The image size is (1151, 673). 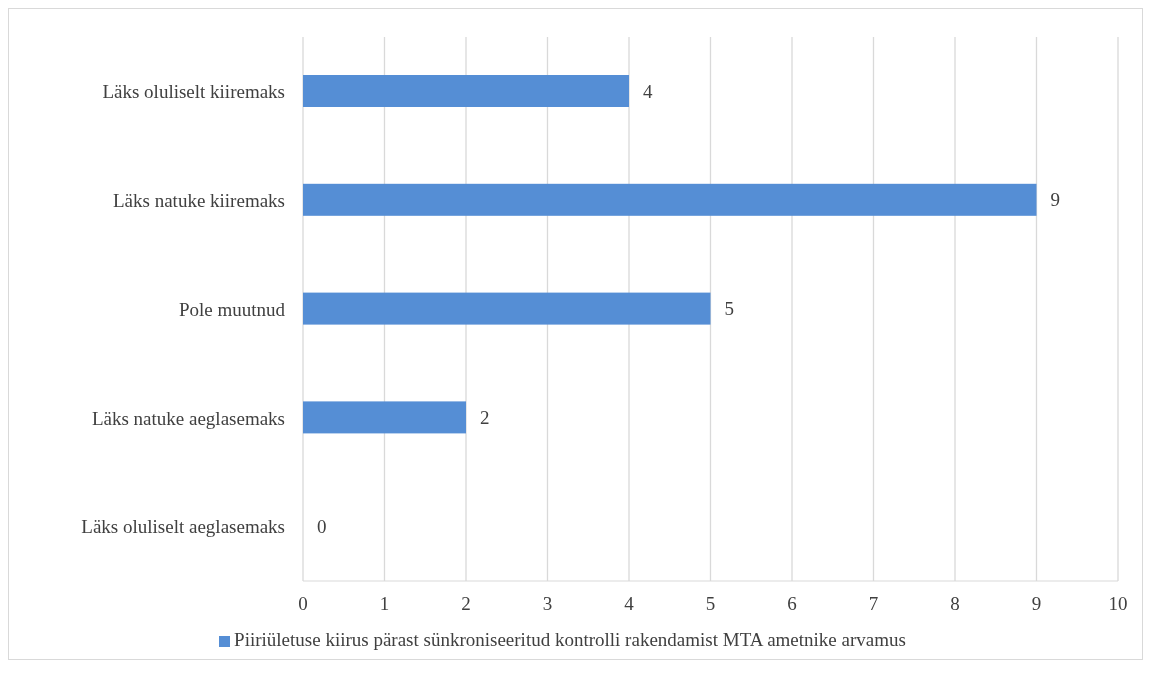 I want to click on x-tick-label: 3, so click(x=547, y=604).